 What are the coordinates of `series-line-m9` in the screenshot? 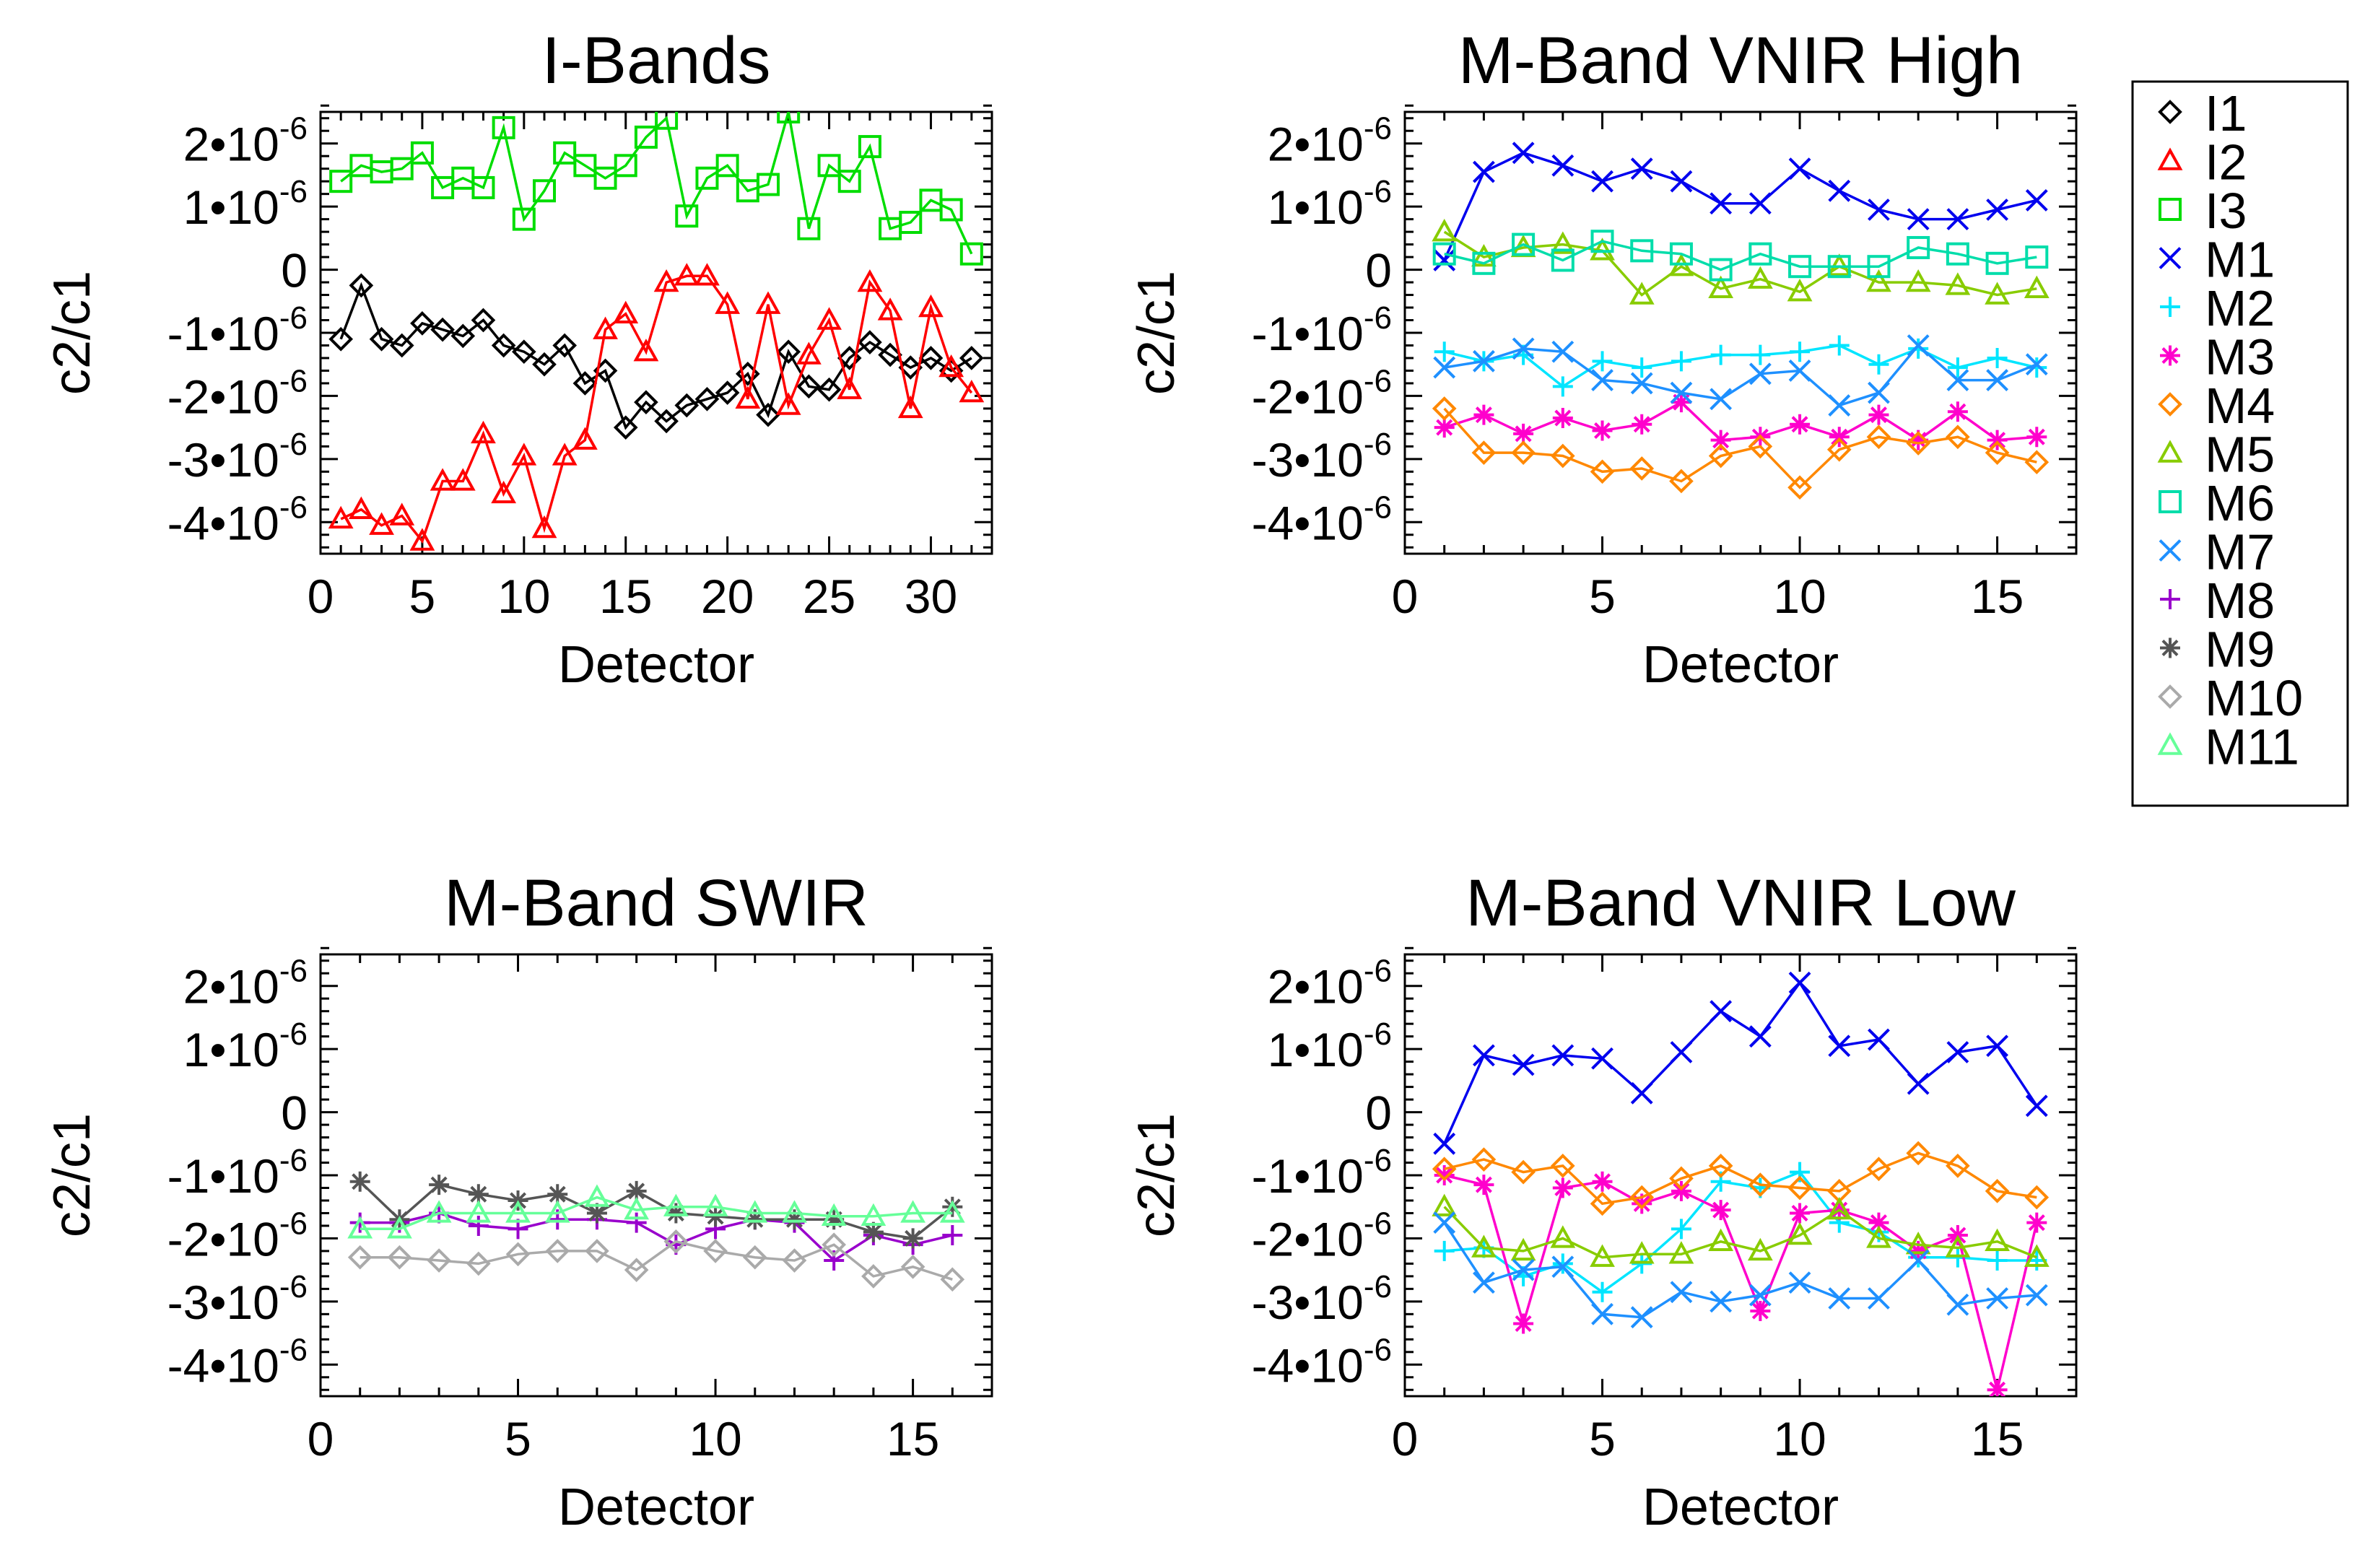 It's located at (656, 1210).